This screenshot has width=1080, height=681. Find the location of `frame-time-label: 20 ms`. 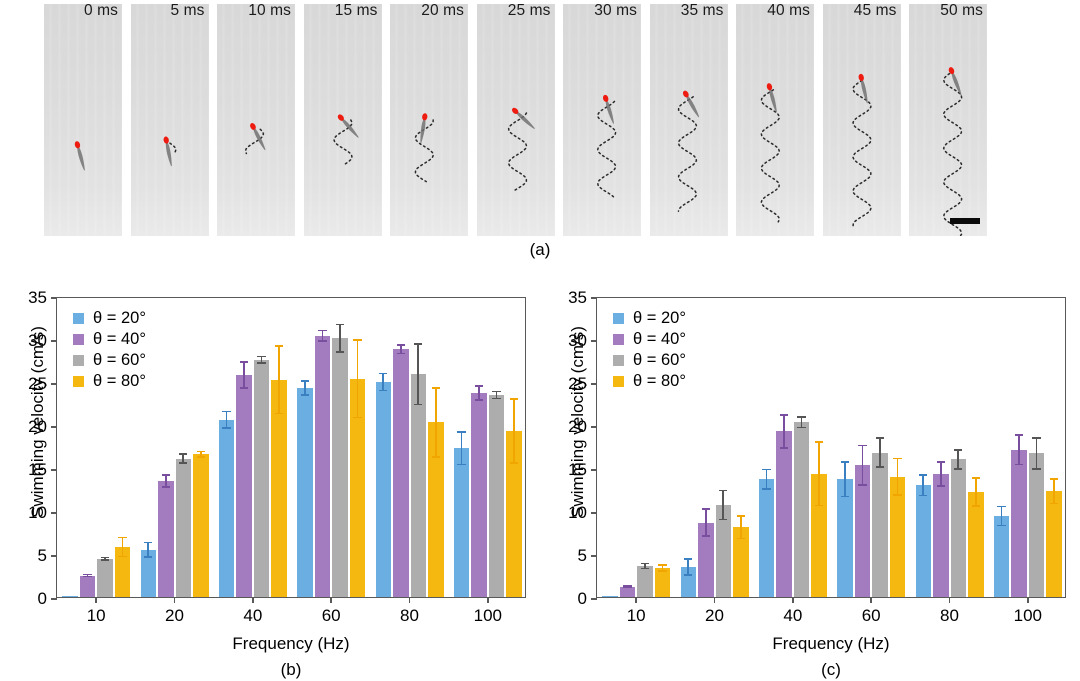

frame-time-label: 20 ms is located at coordinates (442, 11).